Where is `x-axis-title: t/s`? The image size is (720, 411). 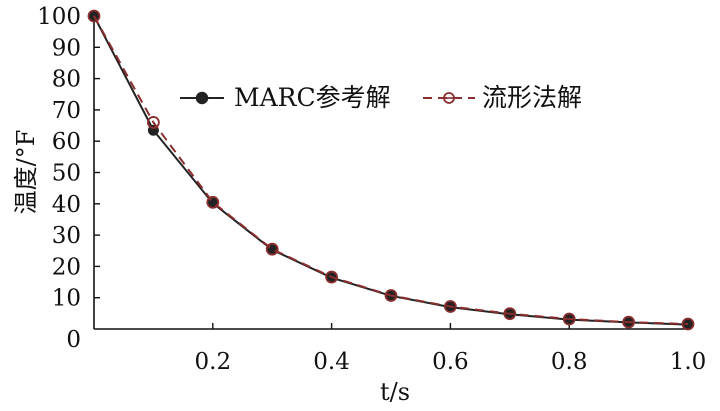 x-axis-title: t/s is located at coordinates (395, 392).